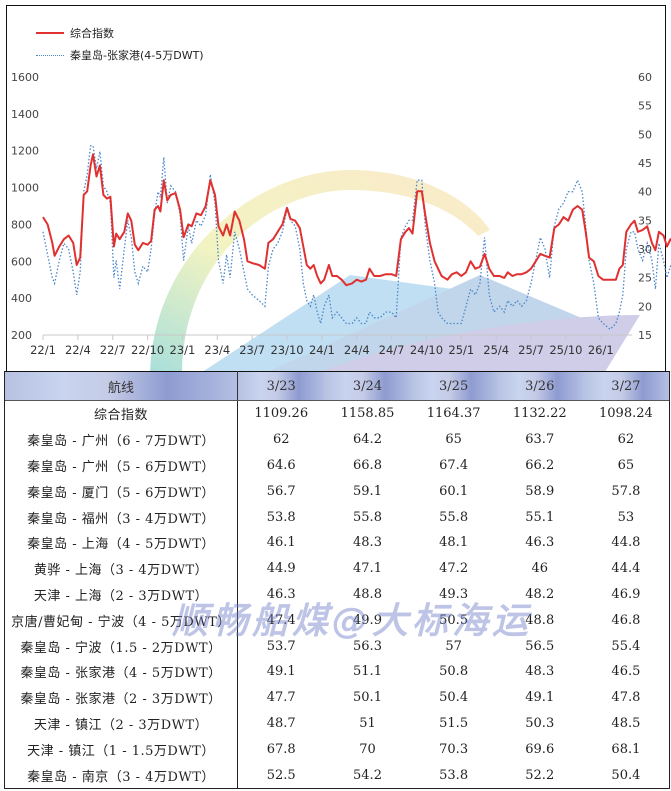 Image resolution: width=671 pixels, height=791 pixels. I want to click on left-tick-label: 1200, so click(25, 151).